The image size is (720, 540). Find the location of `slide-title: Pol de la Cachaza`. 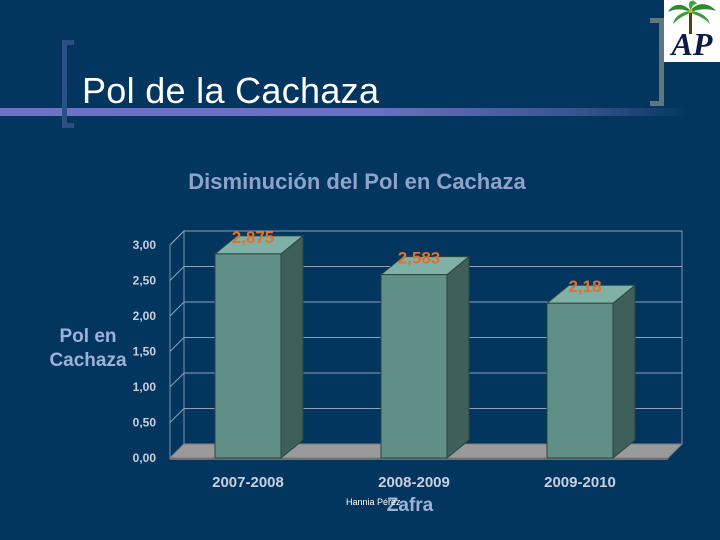

slide-title: Pol de la Cachaza is located at coordinates (231, 90).